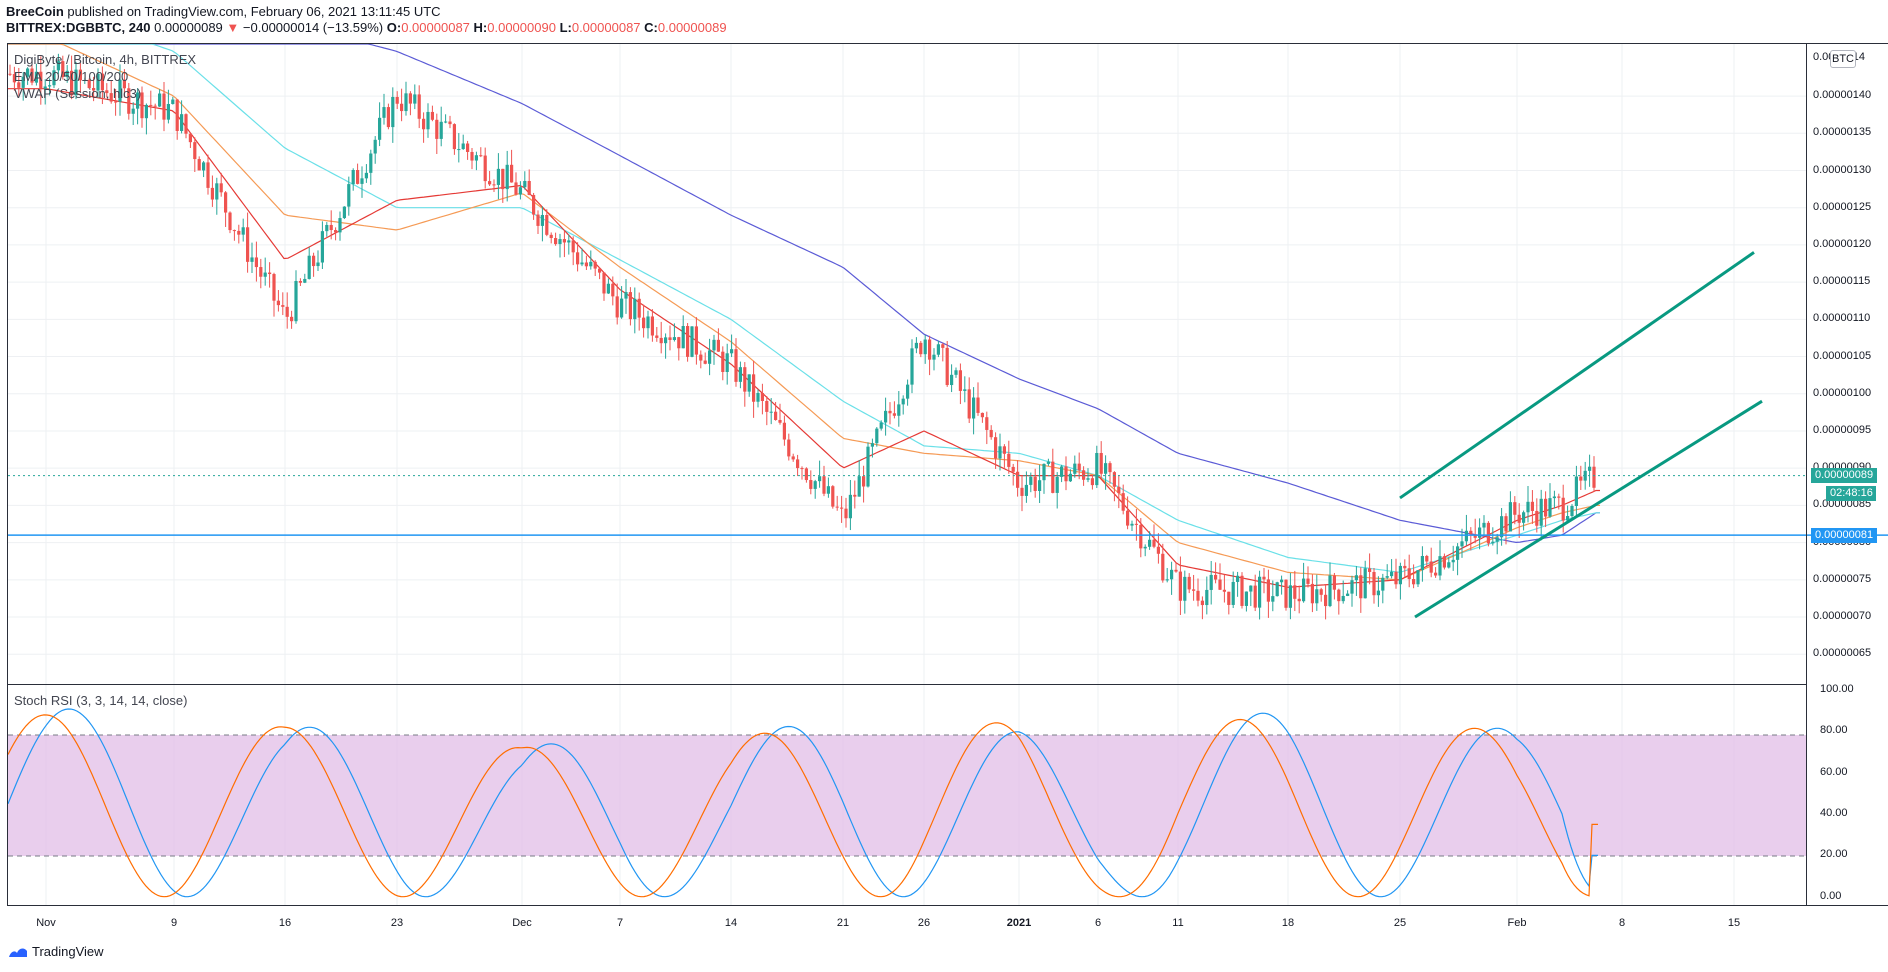  Describe the element at coordinates (285, 923) in the screenshot. I see `time-tick-label: 16` at that location.